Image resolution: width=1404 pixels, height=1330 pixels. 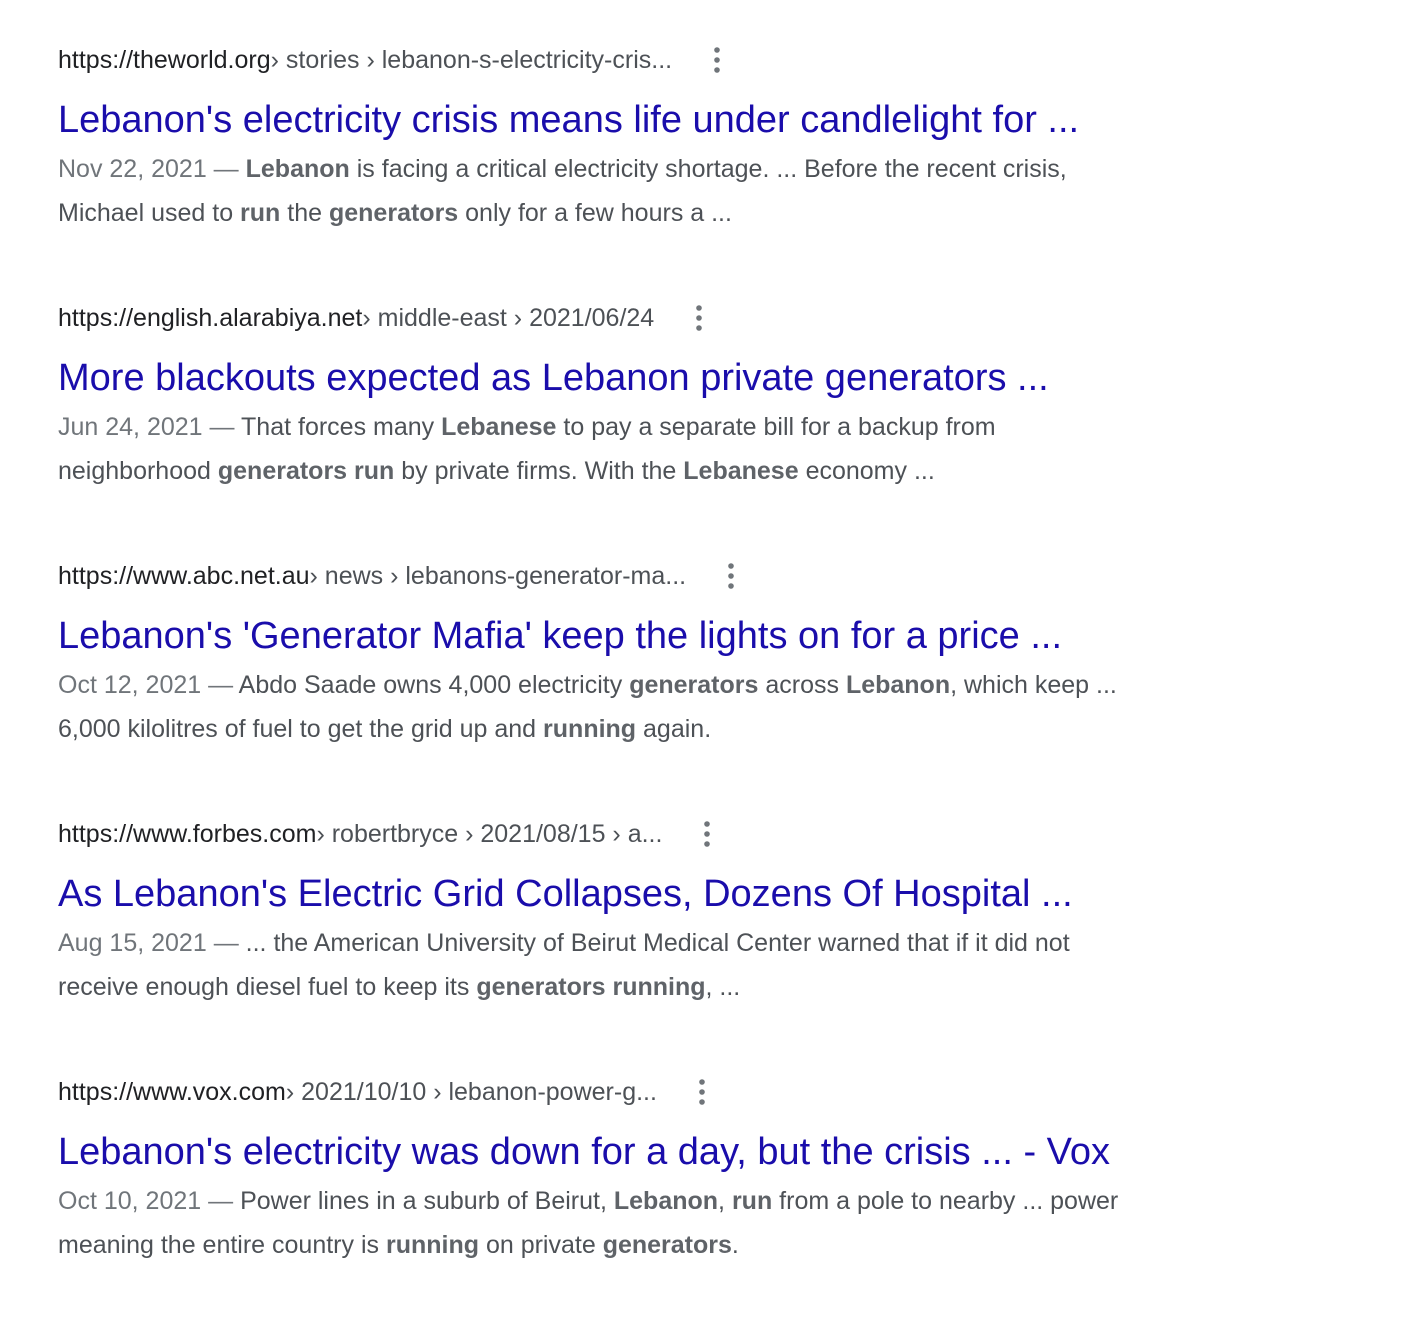 I want to click on snippet-text: on private, so click(x=541, y=1245).